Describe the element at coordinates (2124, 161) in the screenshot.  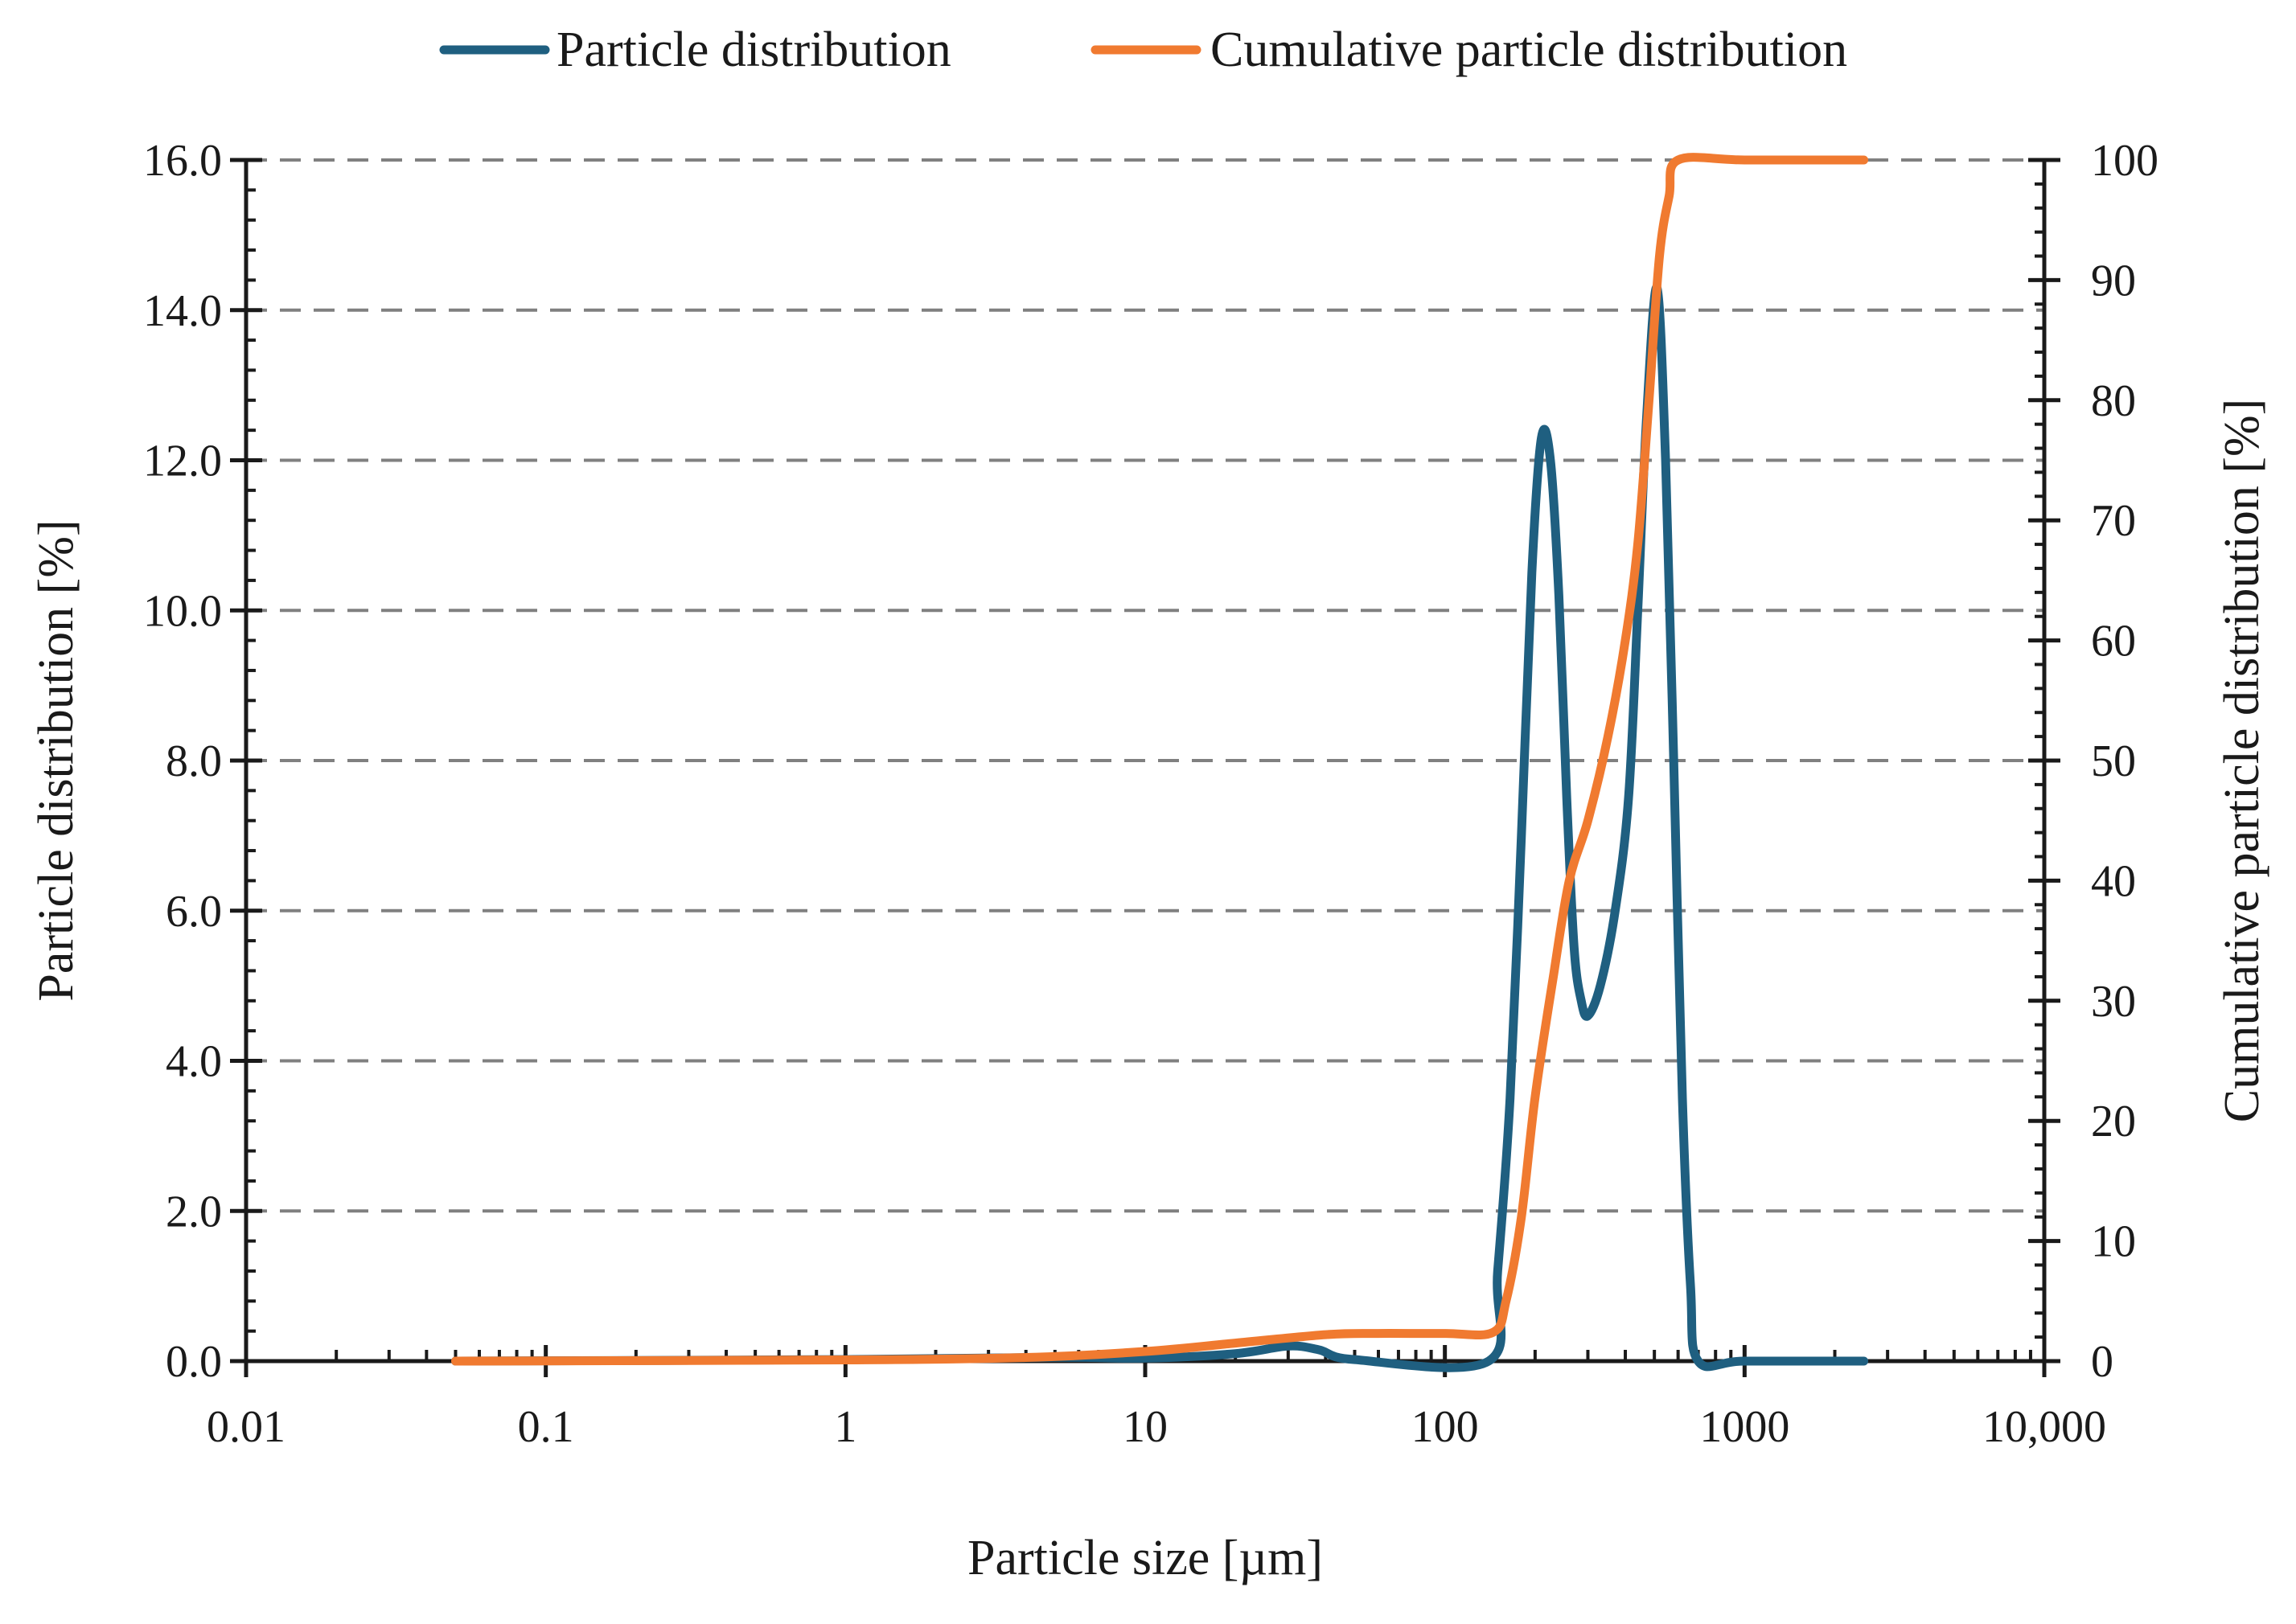
I see `y2-tick-label: 100` at that location.